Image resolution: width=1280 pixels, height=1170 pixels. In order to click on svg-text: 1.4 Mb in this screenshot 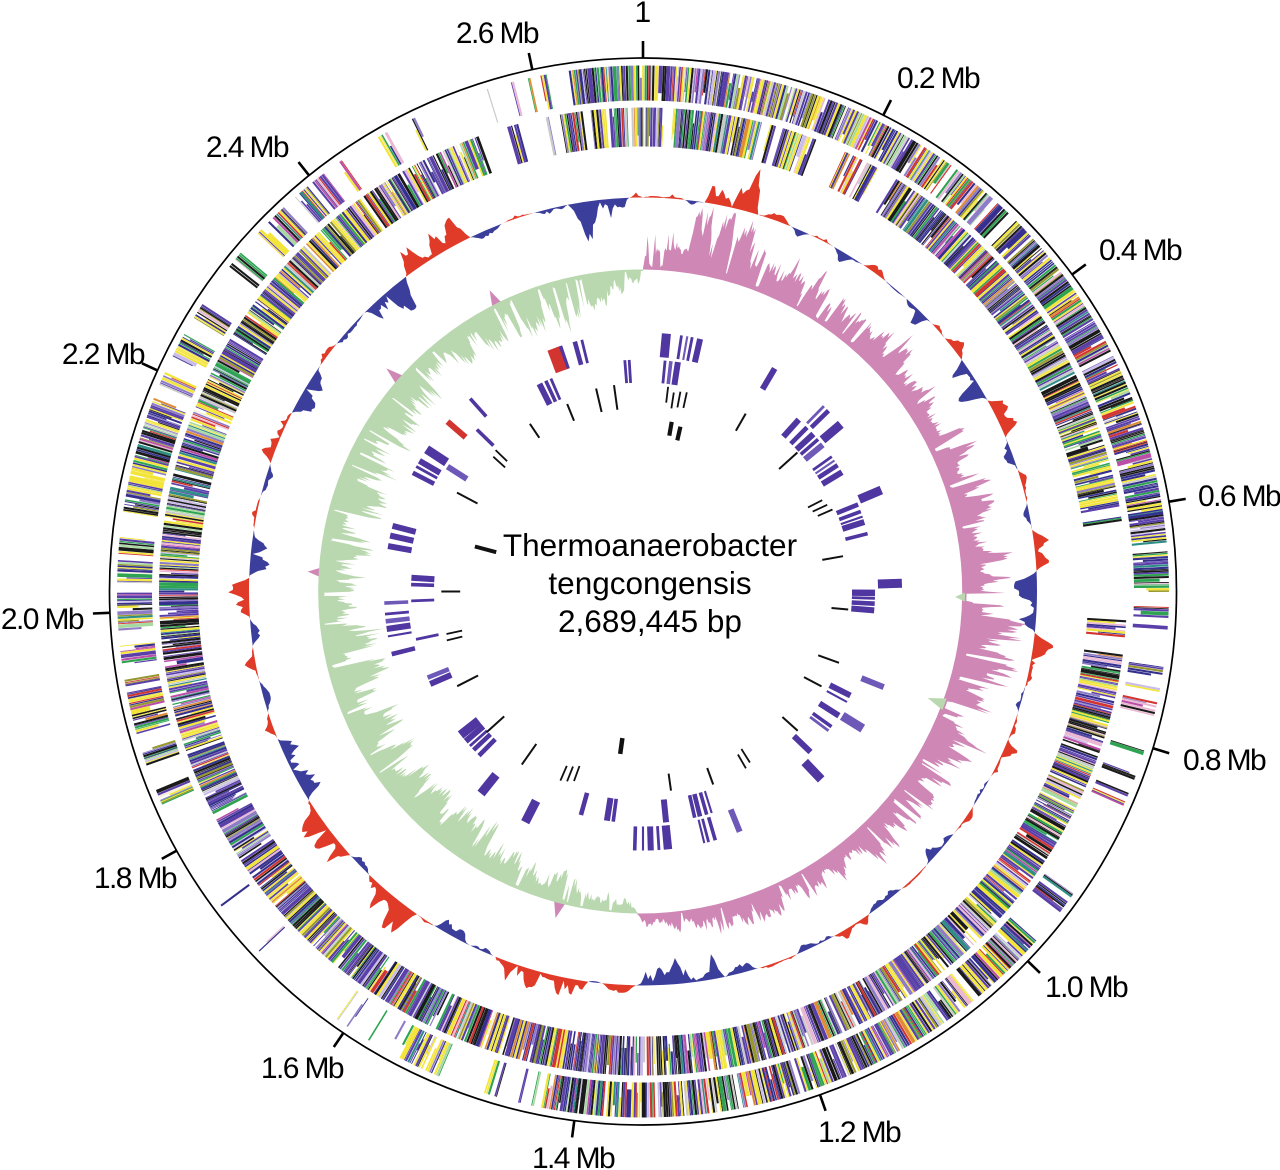, I will do `click(573, 1156)`.